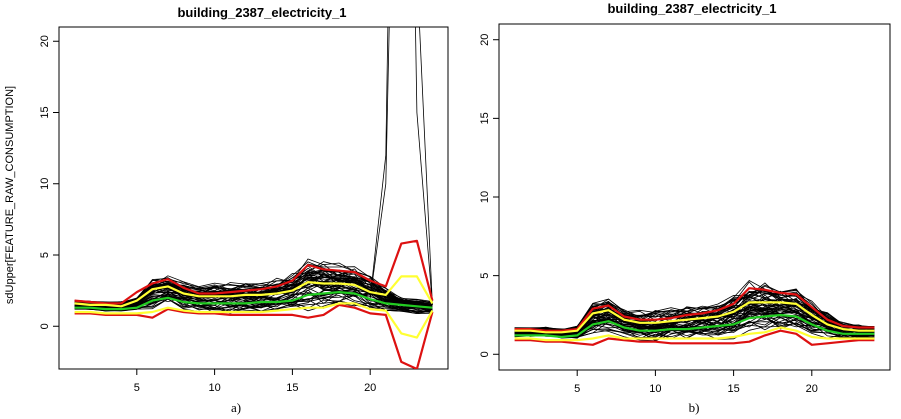 The width and height of the screenshot is (901, 419). What do you see at coordinates (694, 407) in the screenshot?
I see `panel-b-caption: b)` at bounding box center [694, 407].